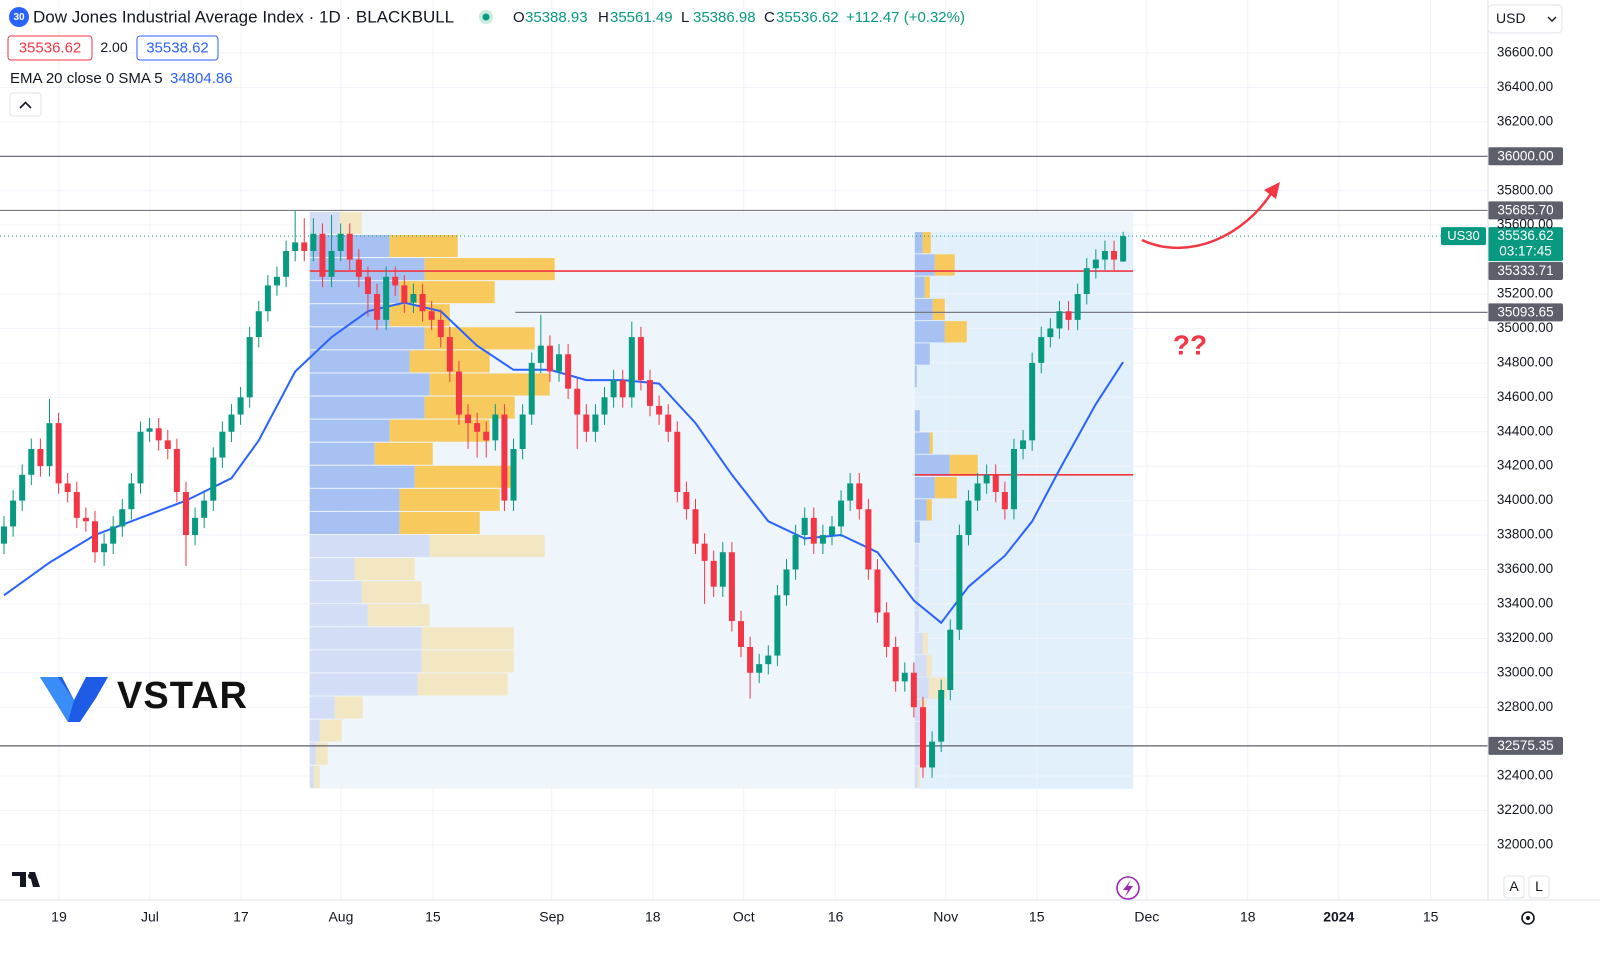 The height and width of the screenshot is (953, 1600). Describe the element at coordinates (724, 17) in the screenshot. I see `ohlc-value: 35386.98` at that location.